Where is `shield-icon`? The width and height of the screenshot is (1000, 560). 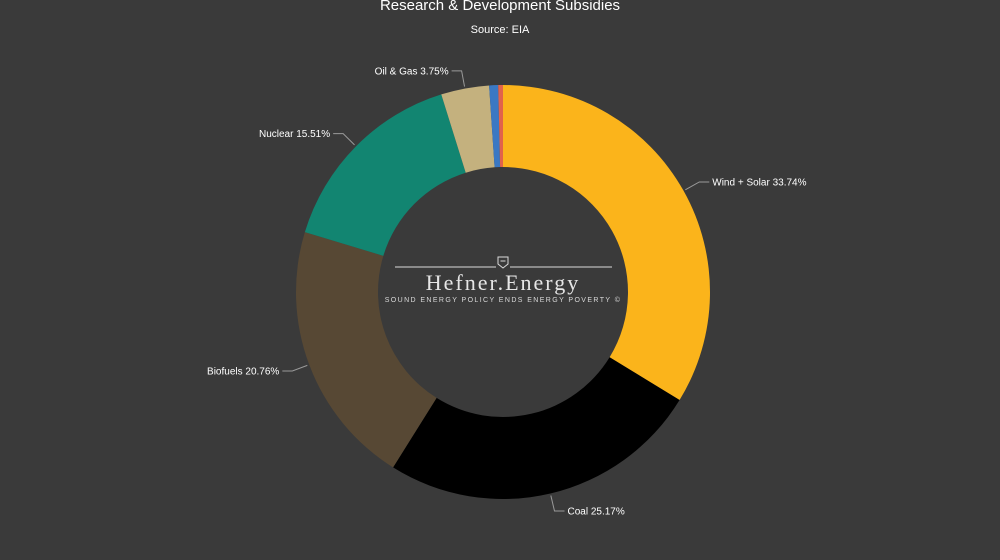
shield-icon is located at coordinates (503, 262).